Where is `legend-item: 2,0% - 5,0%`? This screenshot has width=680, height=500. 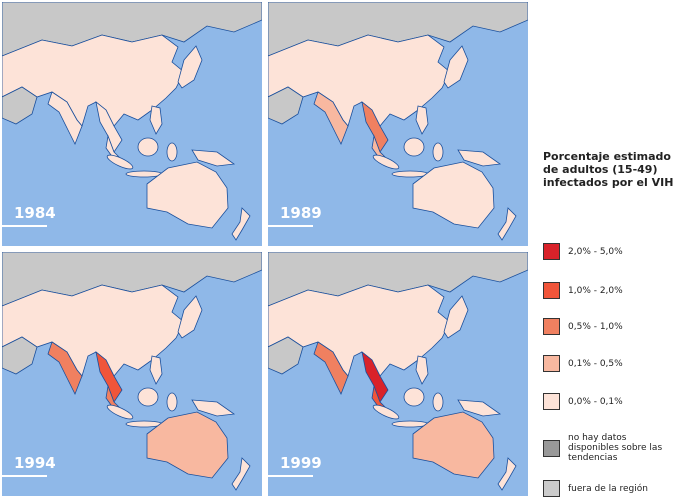 legend-item: 2,0% - 5,0% is located at coordinates (583, 251).